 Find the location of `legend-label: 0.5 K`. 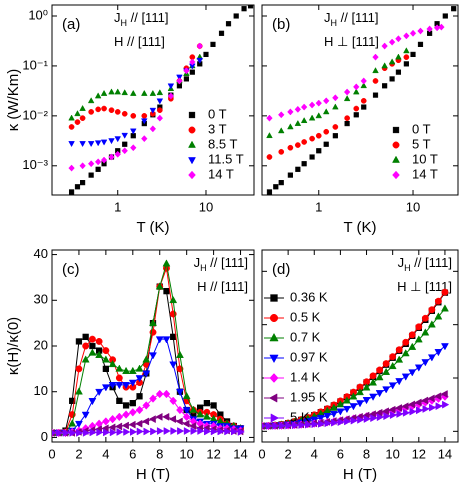

legend-label: 0.5 K is located at coordinates (305, 316).